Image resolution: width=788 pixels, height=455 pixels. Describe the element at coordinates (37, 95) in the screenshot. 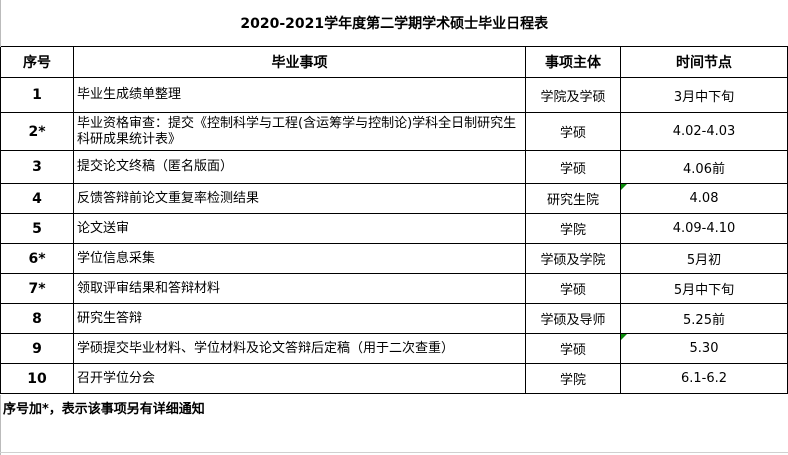

I see `cell-no: 1` at that location.